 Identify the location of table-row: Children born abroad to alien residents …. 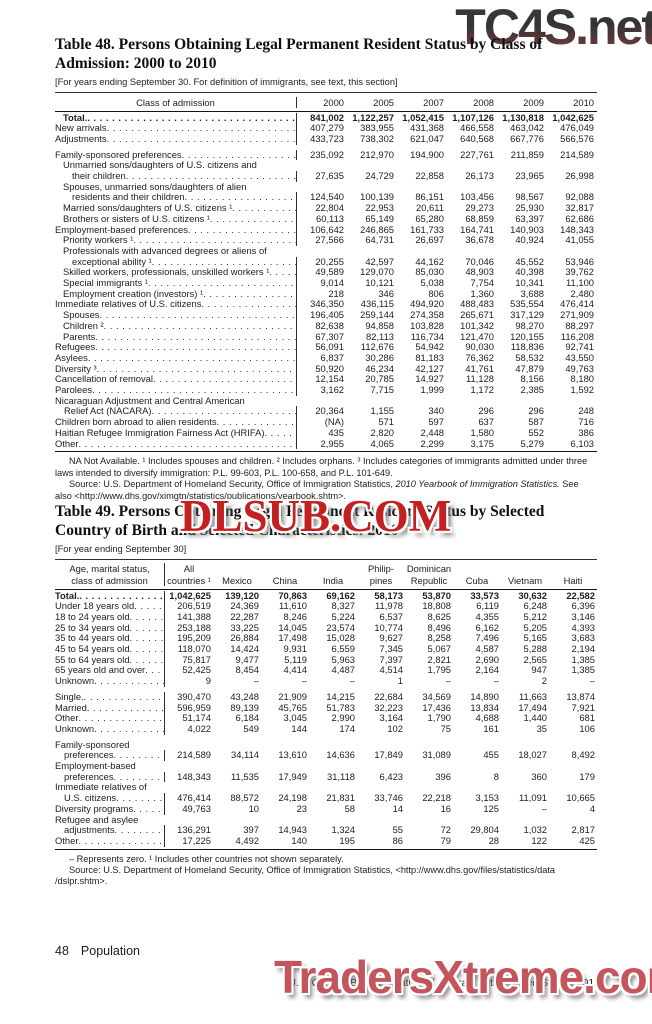
(326, 422).